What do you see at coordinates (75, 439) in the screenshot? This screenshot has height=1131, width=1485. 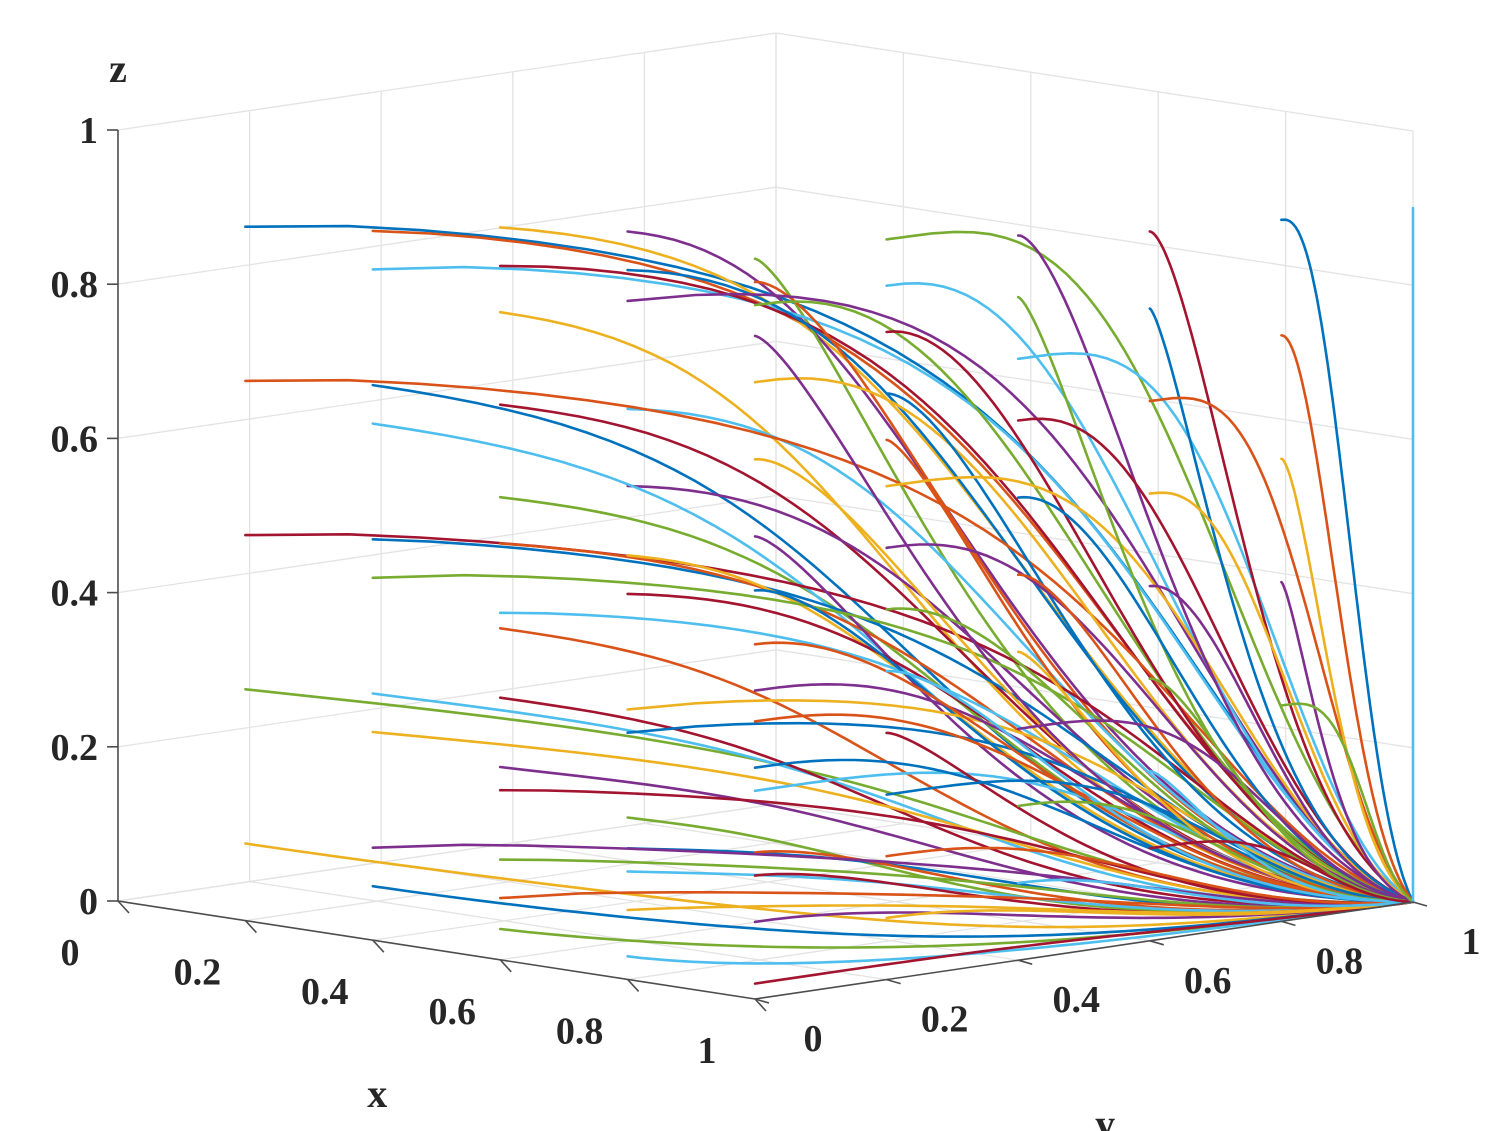 I see `z-tick-label: 0.6` at bounding box center [75, 439].